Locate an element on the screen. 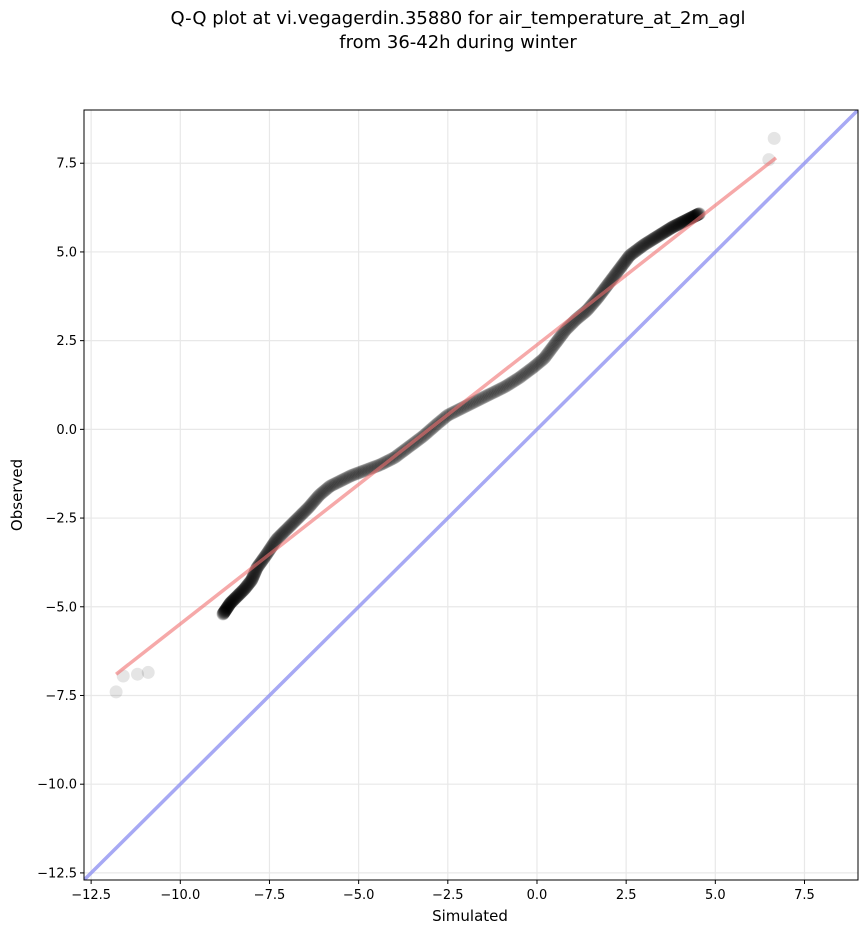 The image size is (867, 934). y-tick-label: −5.0 is located at coordinates (61, 607).